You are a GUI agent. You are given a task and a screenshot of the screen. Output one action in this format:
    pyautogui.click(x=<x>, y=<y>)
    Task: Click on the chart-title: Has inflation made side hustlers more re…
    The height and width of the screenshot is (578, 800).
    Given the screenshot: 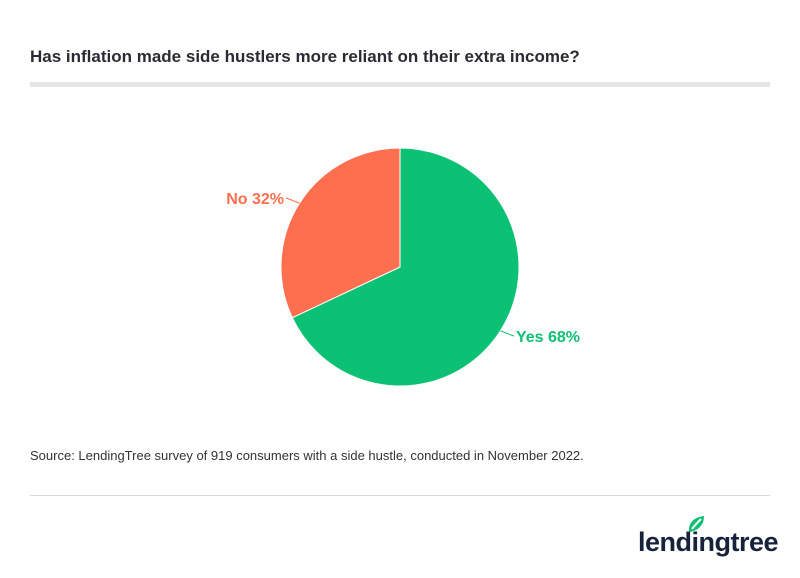 What is the action you would take?
    pyautogui.click(x=305, y=56)
    